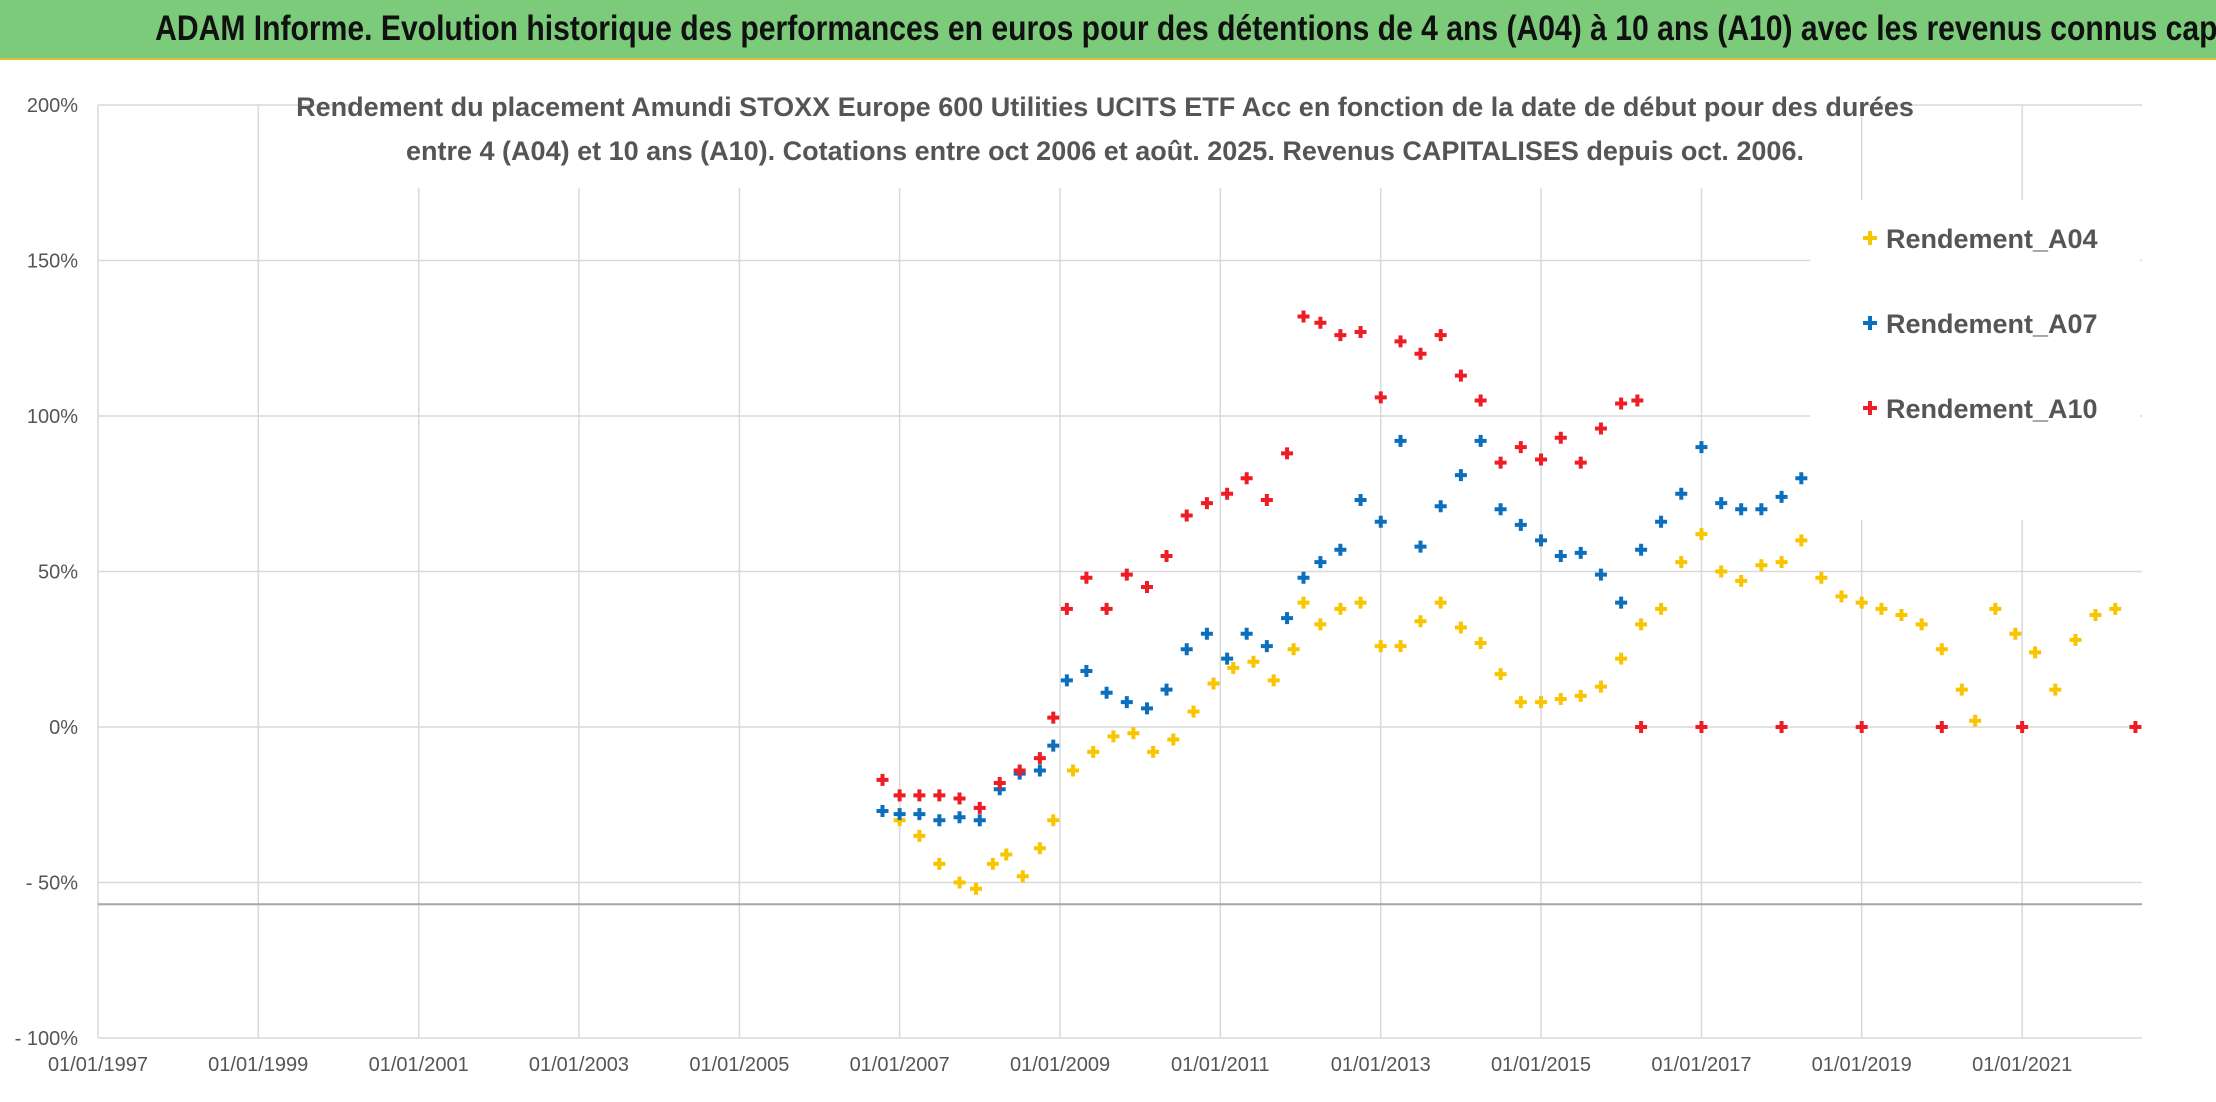  I want to click on x-tick-label: 01/01/2007, so click(900, 1065).